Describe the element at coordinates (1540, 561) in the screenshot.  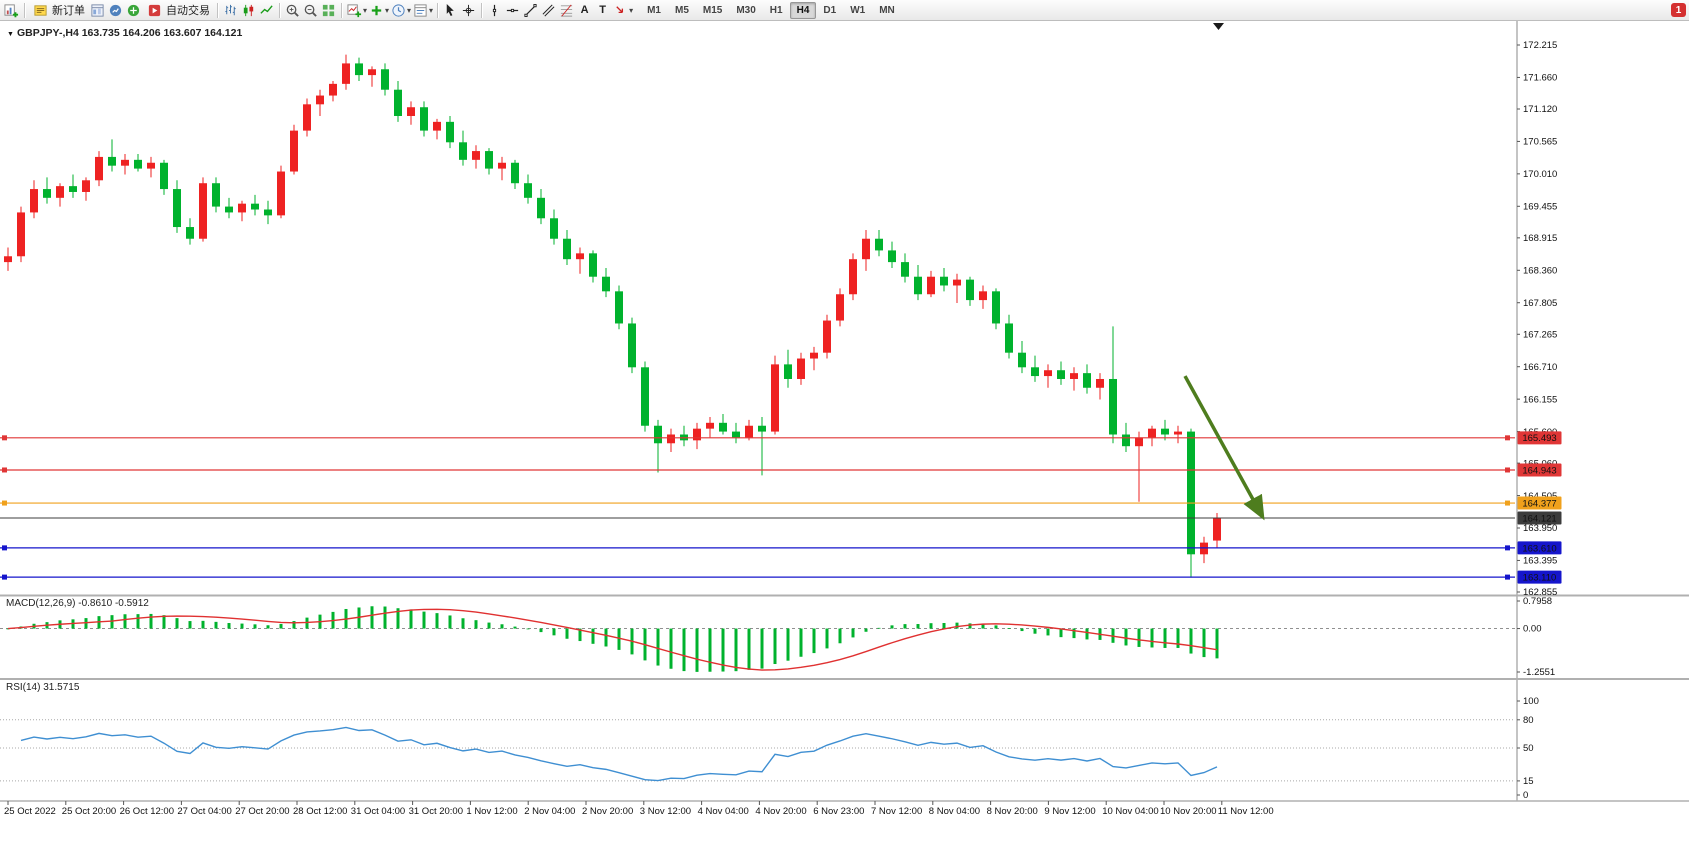
I see `svg-text: 163.395` at that location.